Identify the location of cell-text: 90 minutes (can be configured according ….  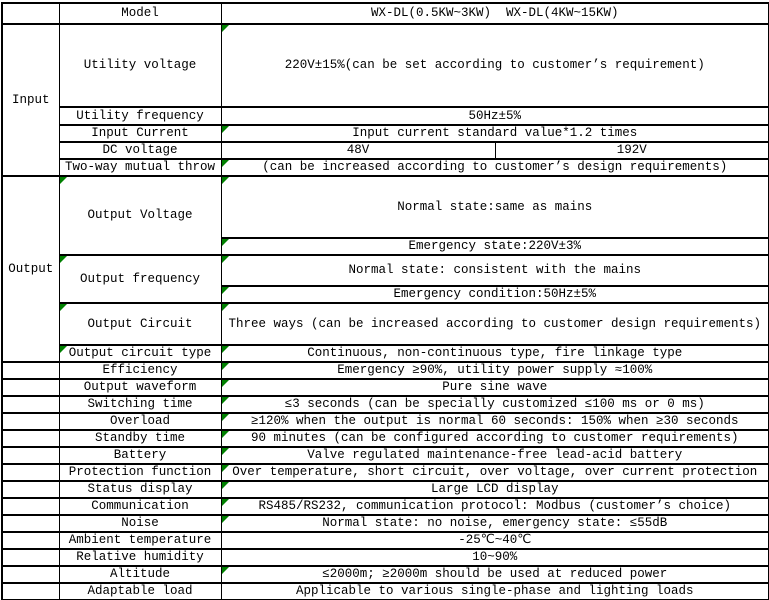
(494, 438).